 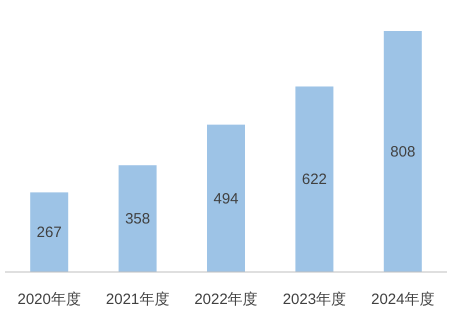 I want to click on x-tick-label: 2023年度, so click(x=314, y=299).